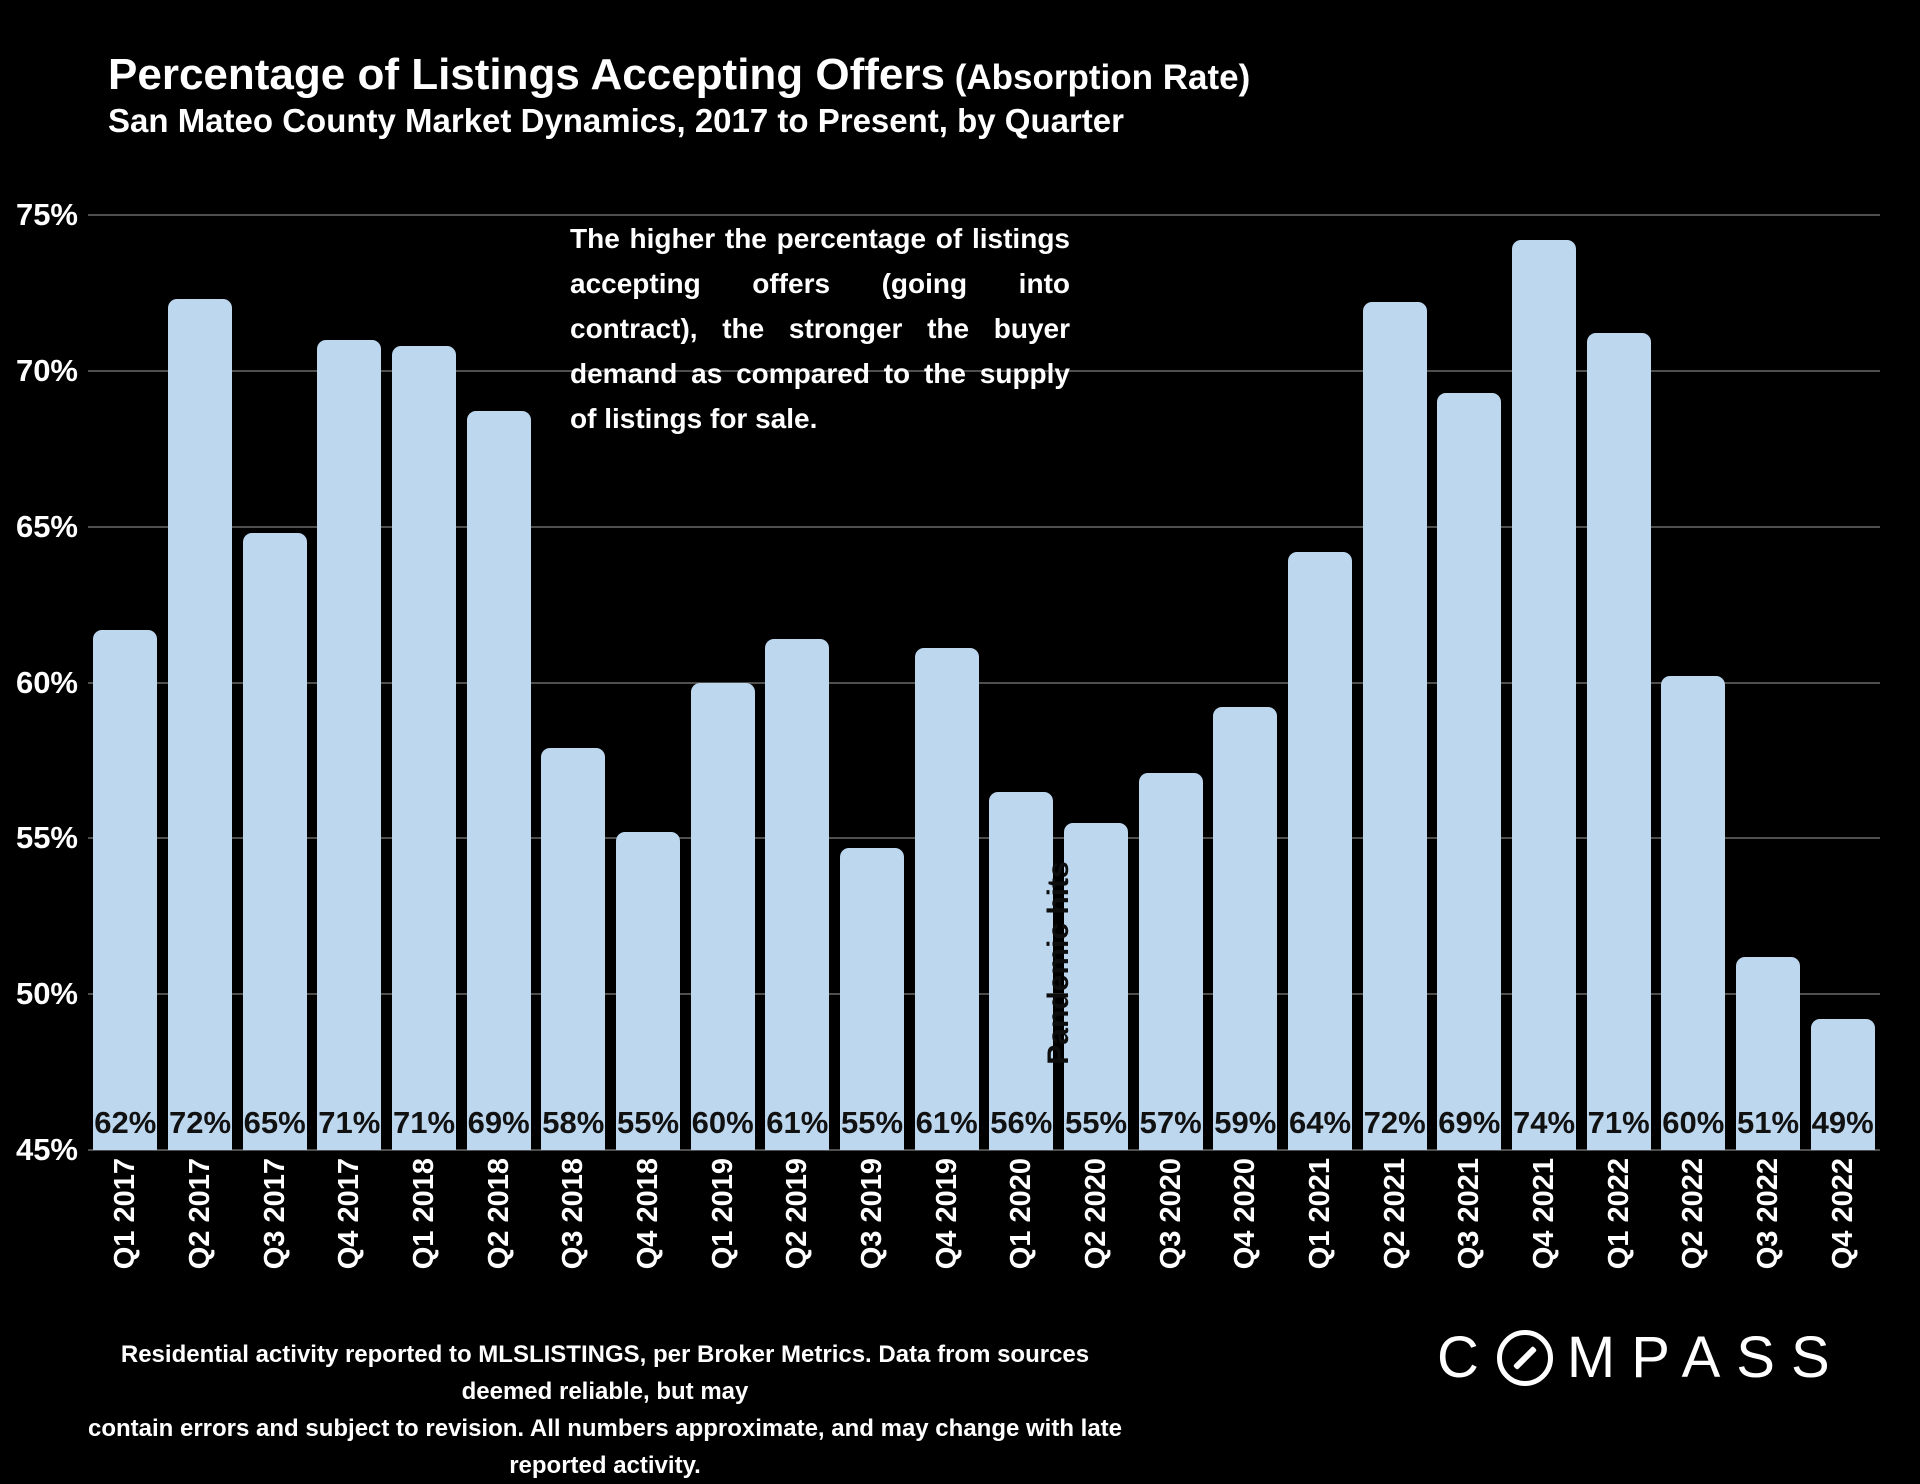  I want to click on x-tick-label: Q1 2017, so click(125, 1214).